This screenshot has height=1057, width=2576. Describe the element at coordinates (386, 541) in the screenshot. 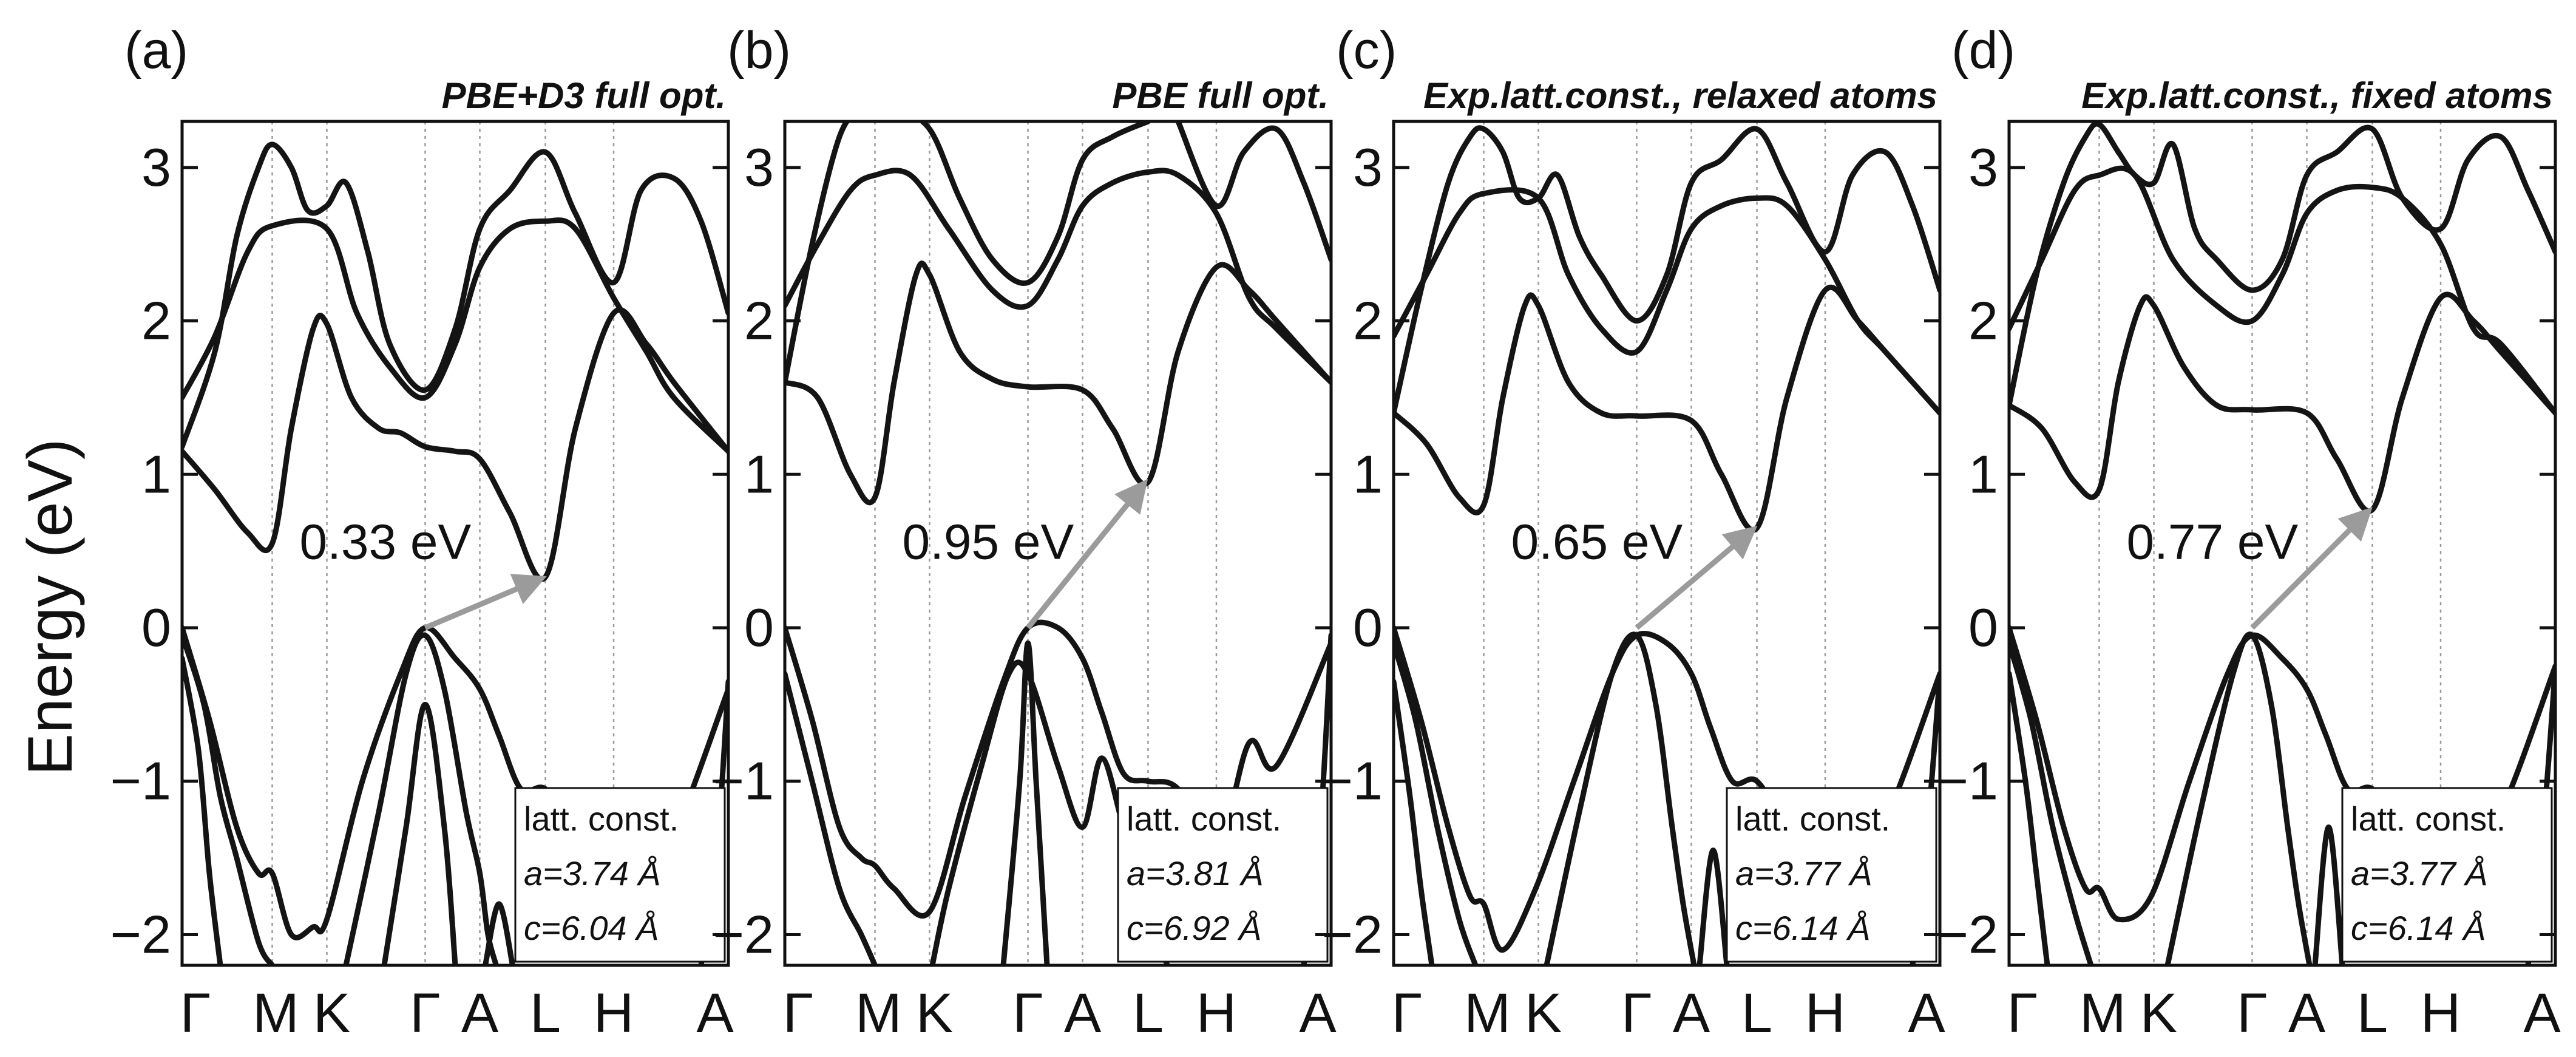

I see `band-gap-label: 0.33 eV` at that location.